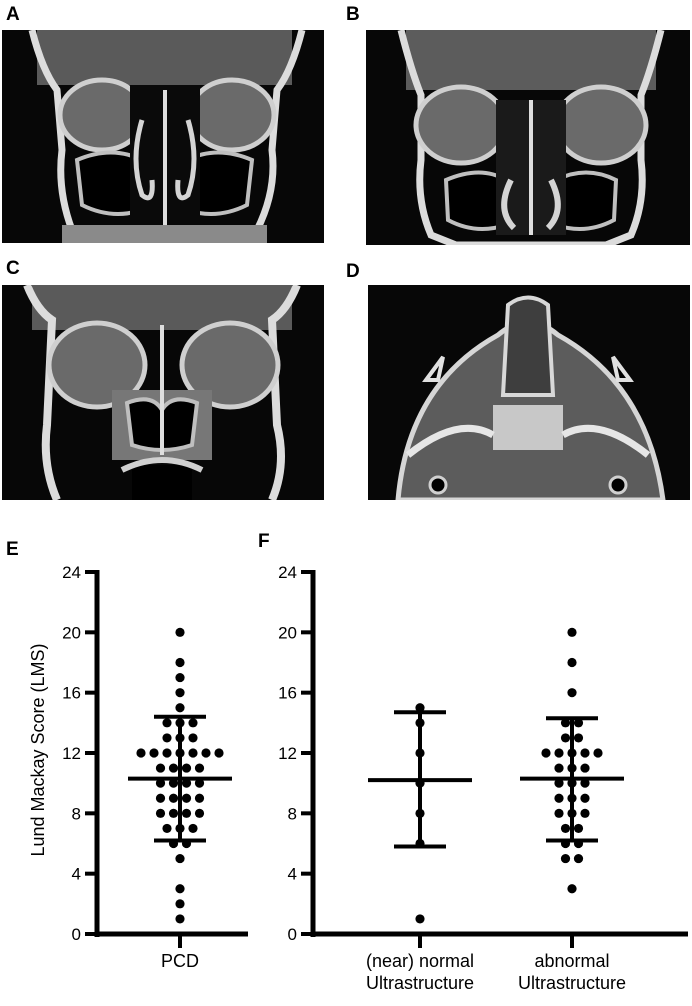 This screenshot has width=692, height=1006. I want to click on ct-scan-d-image, so click(529, 392).